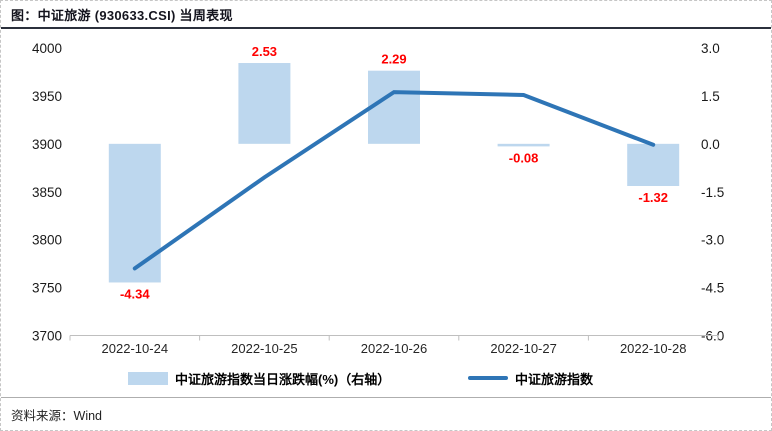 The width and height of the screenshot is (772, 431). Describe the element at coordinates (523, 348) in the screenshot. I see `x-axis-category-label: 2022-10-27` at that location.